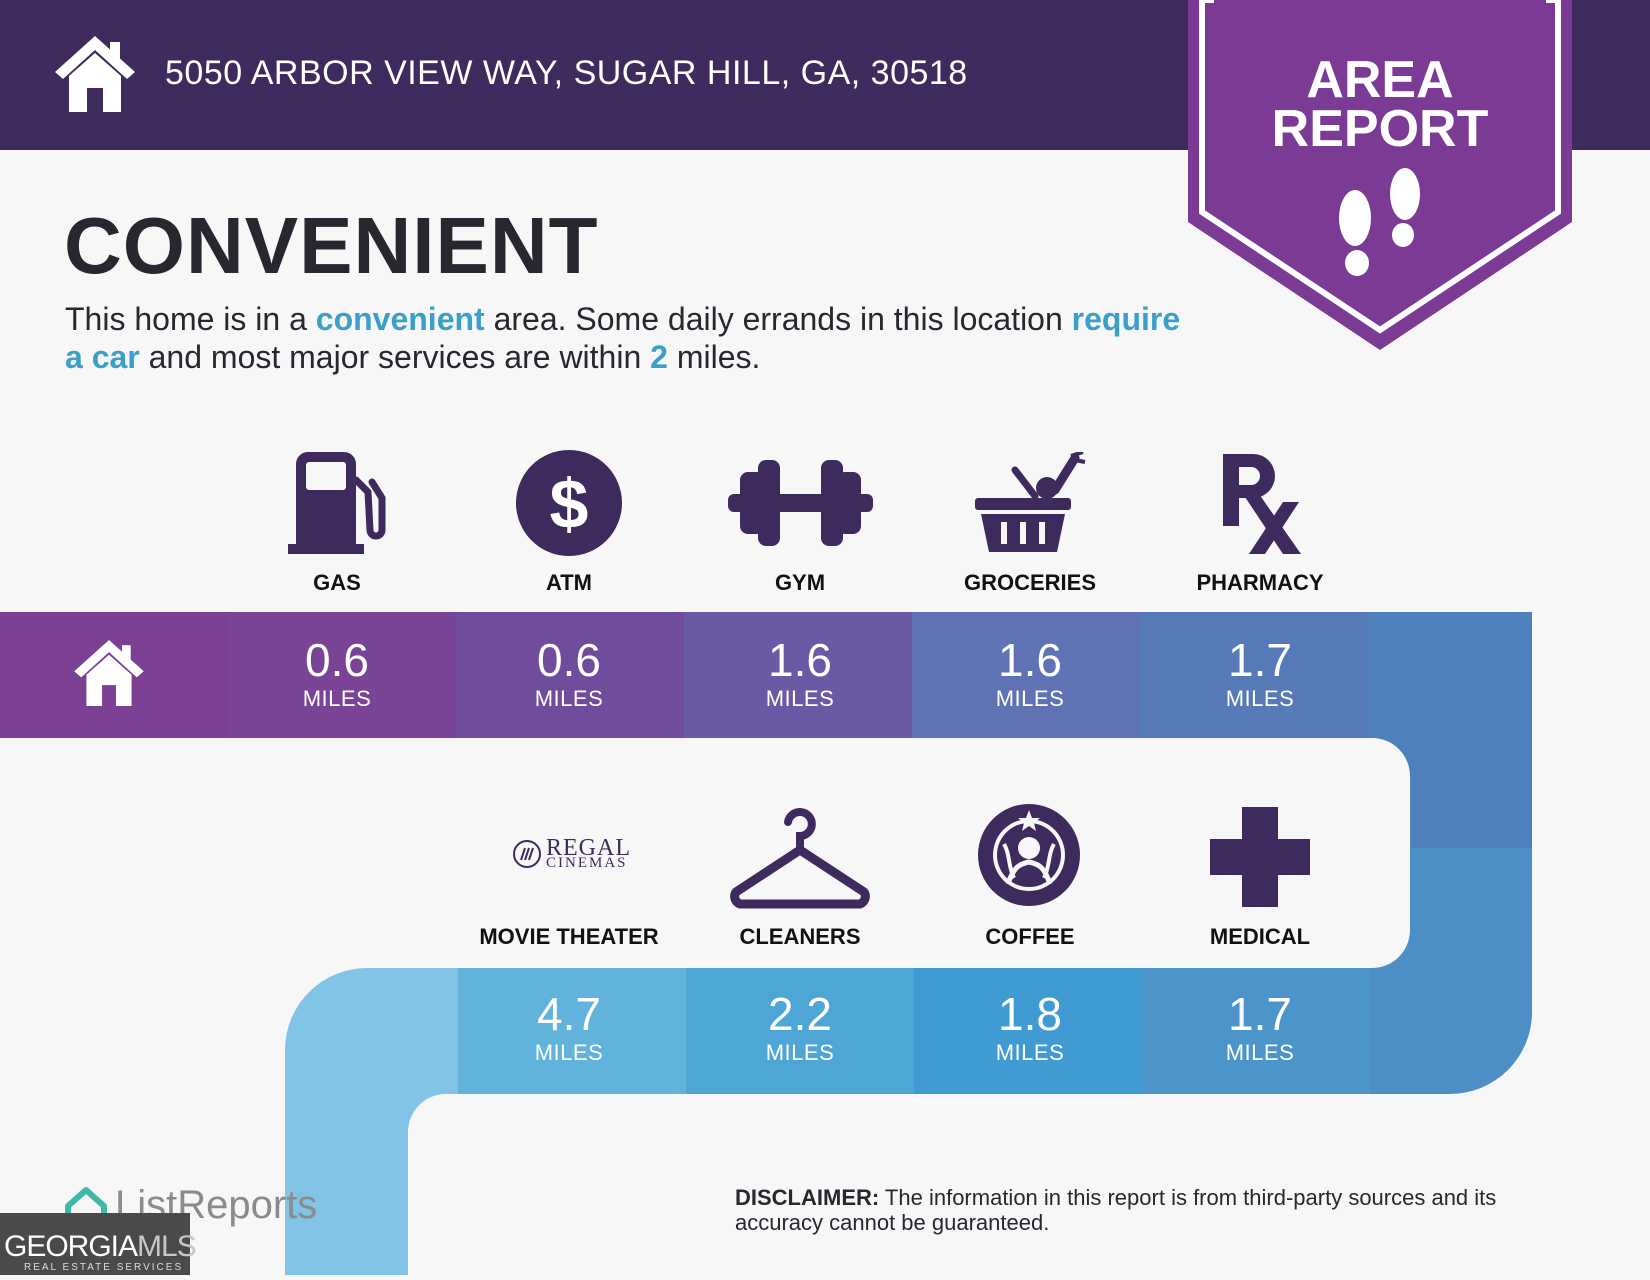 This screenshot has height=1280, width=1650. What do you see at coordinates (1030, 582) in the screenshot?
I see `category-label-groceries: GROCERIES` at bounding box center [1030, 582].